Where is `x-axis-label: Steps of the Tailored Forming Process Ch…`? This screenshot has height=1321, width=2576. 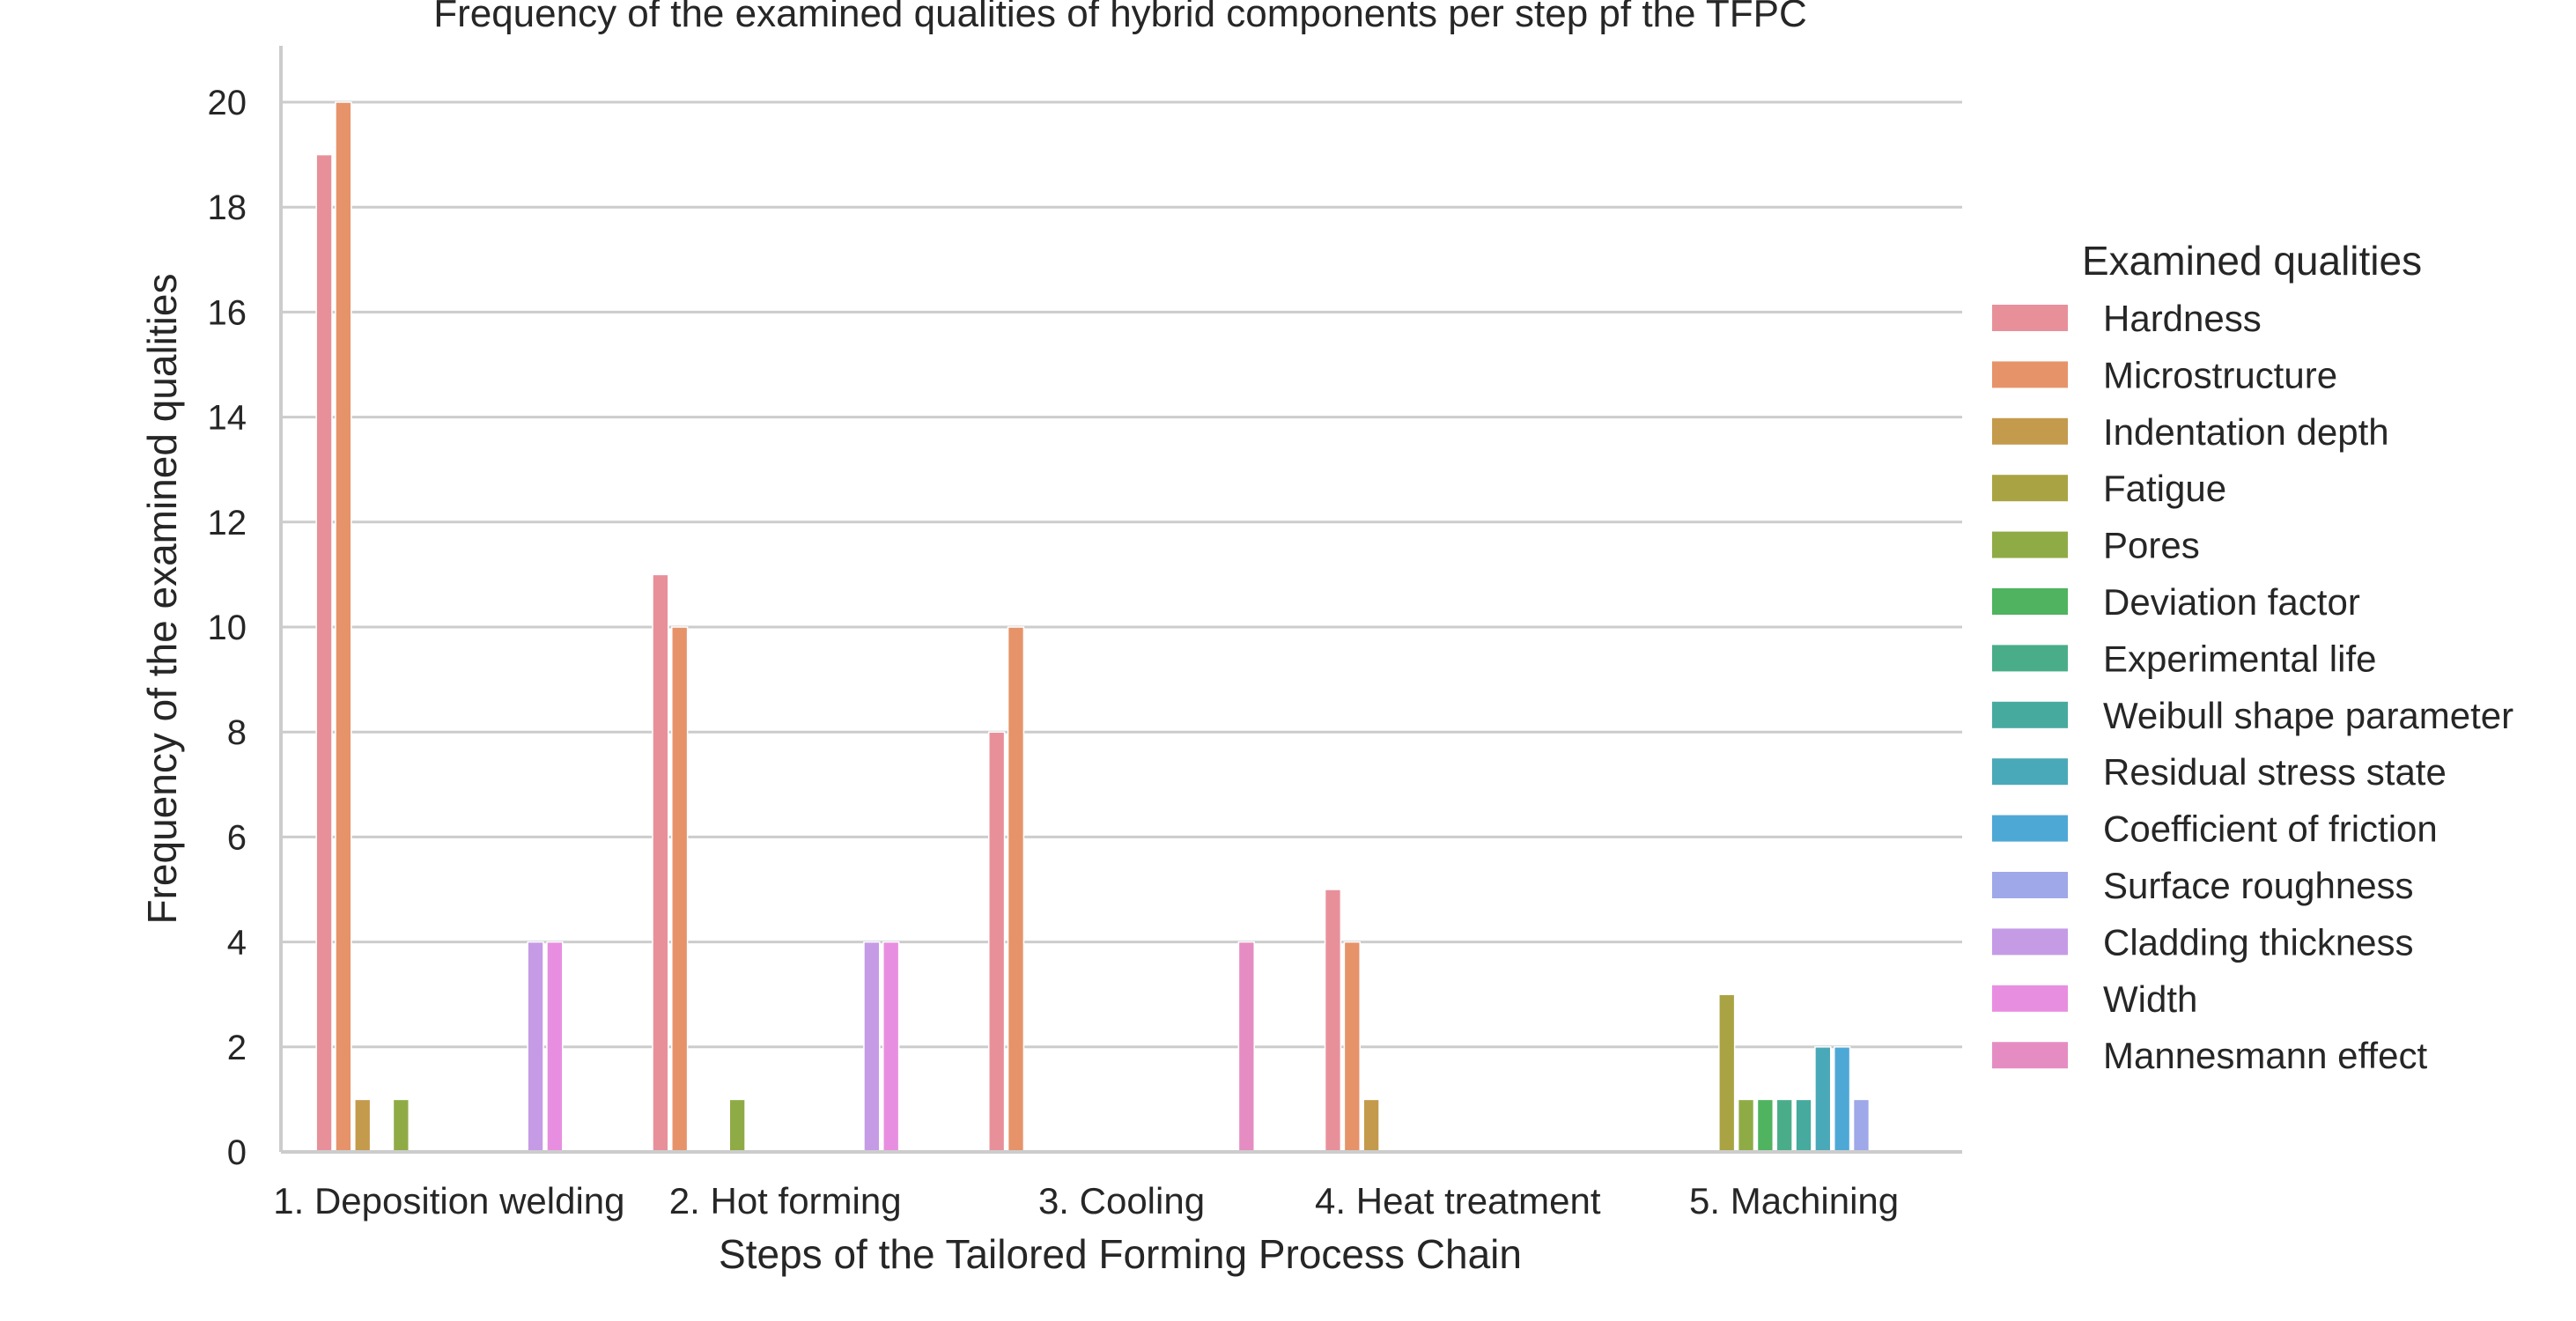 x-axis-label: Steps of the Tailored Forming Process Ch… is located at coordinates (1120, 1254).